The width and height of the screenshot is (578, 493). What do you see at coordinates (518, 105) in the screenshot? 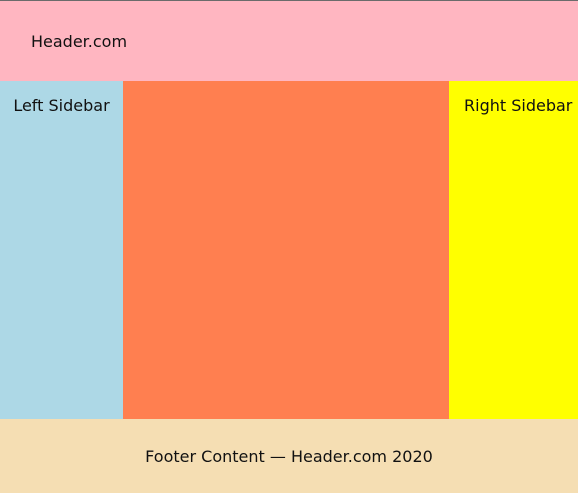
I see `right-sidebar-label: Right Sidebar` at bounding box center [518, 105].